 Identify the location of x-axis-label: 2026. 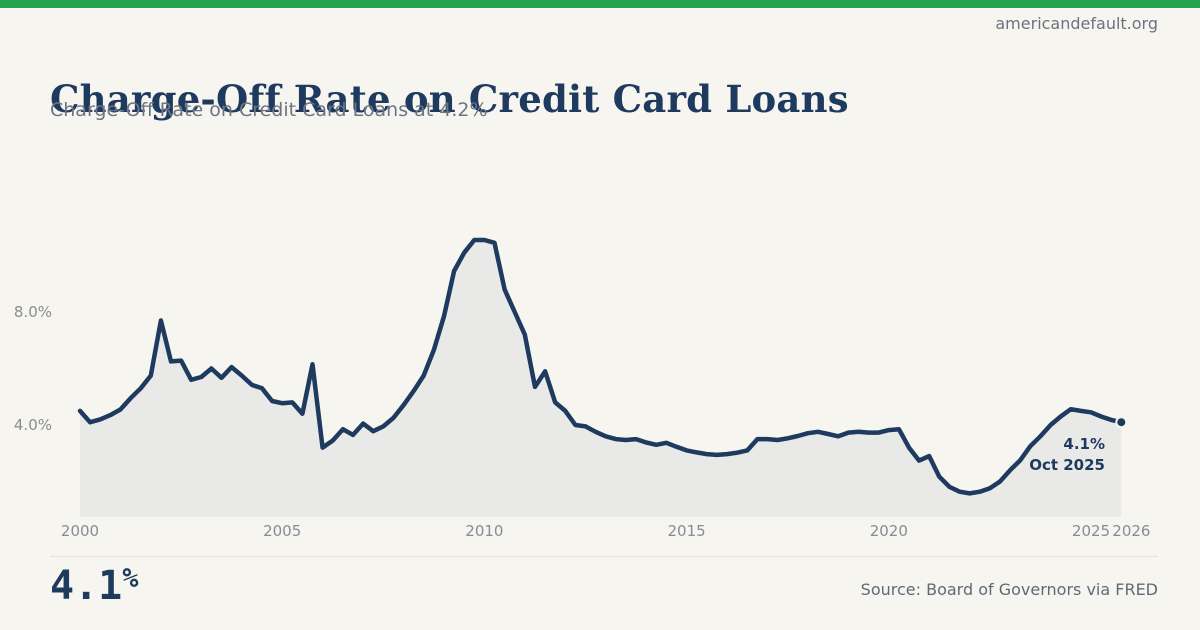
(1131, 531).